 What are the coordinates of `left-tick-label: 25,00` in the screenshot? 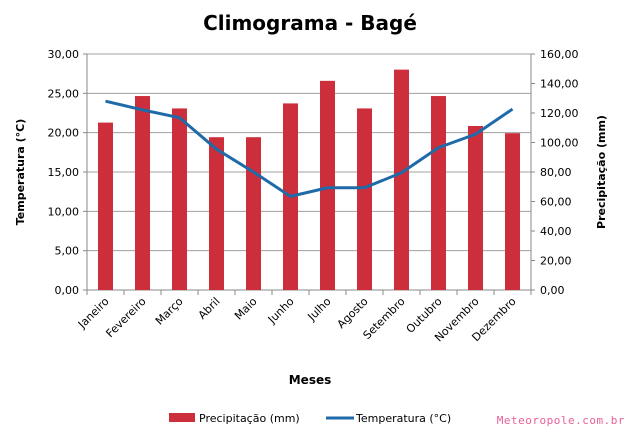 It's located at (64, 93).